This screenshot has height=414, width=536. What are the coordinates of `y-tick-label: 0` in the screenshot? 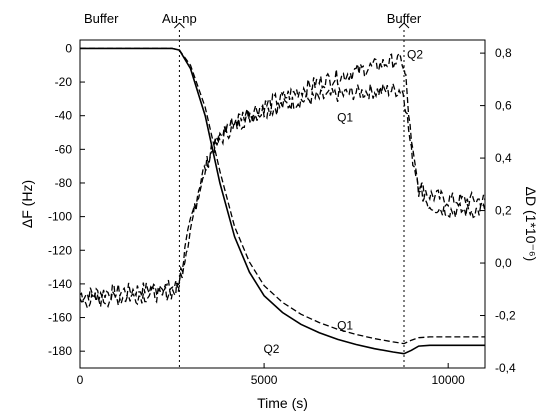 It's located at (68, 48).